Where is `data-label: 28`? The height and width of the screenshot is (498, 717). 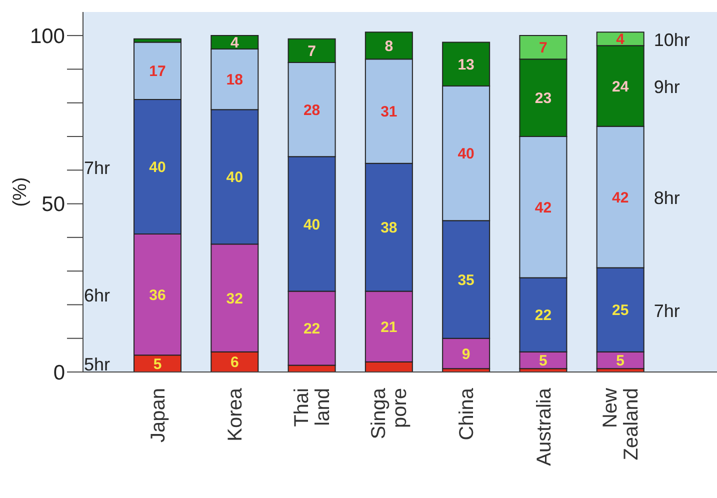
data-label: 28 is located at coordinates (311, 110).